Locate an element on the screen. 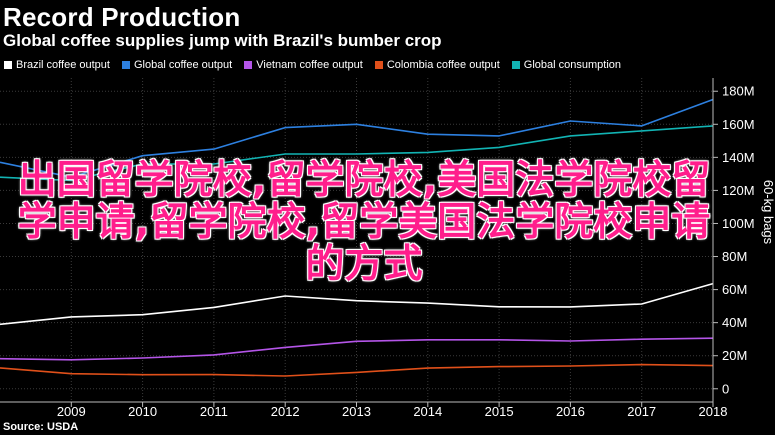 This screenshot has width=775, height=435. legend-item: Global coffee output is located at coordinates (177, 65).